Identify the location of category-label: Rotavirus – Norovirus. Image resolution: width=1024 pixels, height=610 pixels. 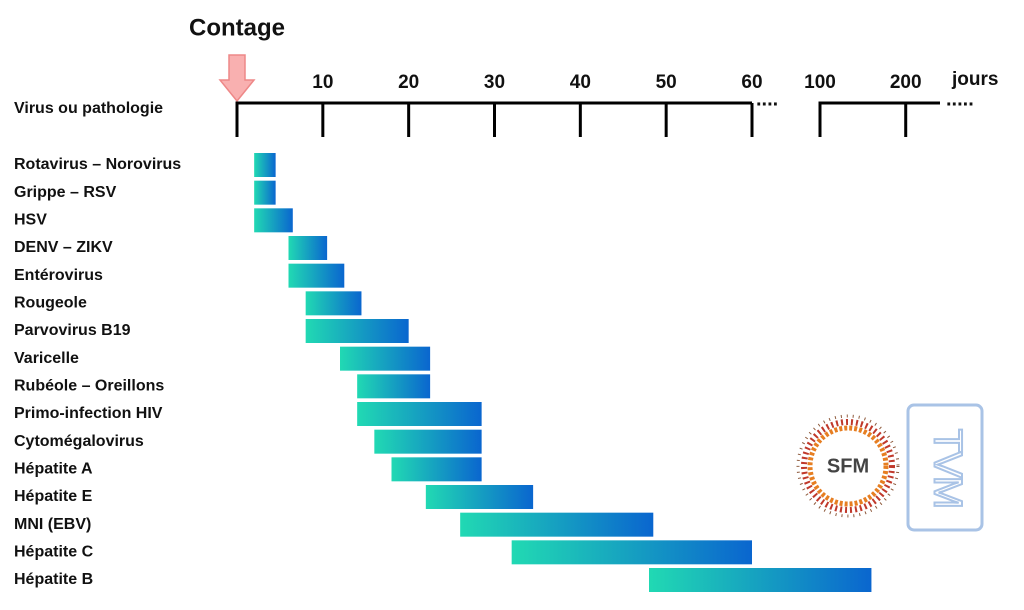
(97, 164).